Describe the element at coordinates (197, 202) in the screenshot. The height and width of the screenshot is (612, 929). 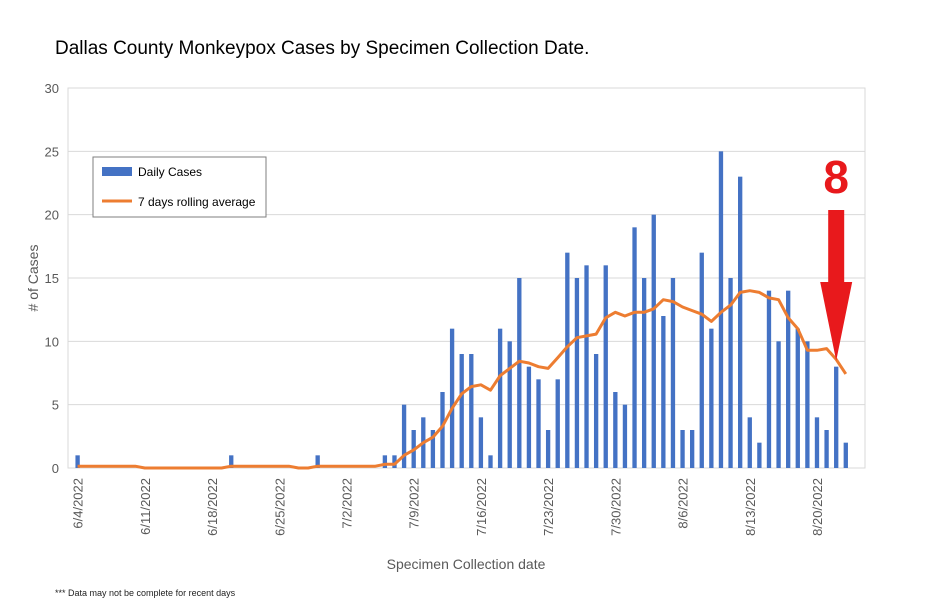
I see `legend-label-rolling-average: 7 days rolling average` at that location.